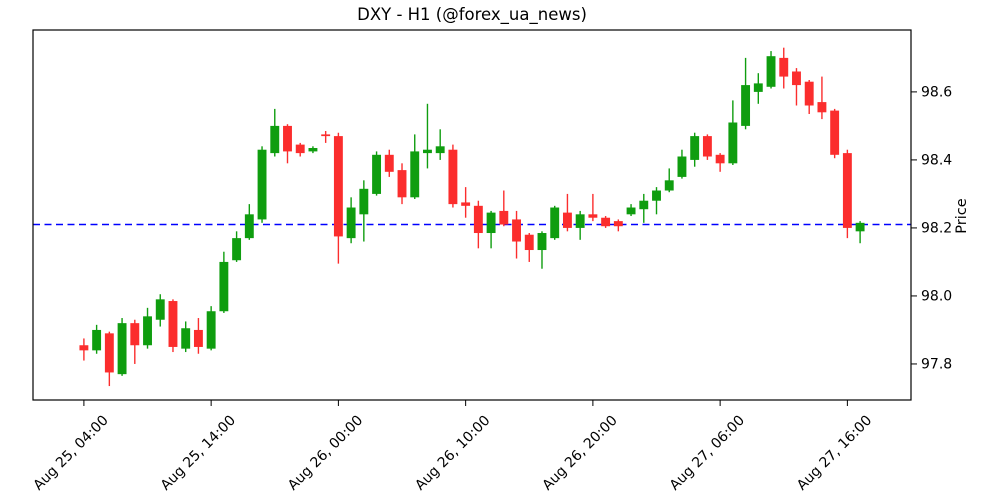  I want to click on chart-title: DXY - H1 (@forex_ua_news), so click(472, 15).